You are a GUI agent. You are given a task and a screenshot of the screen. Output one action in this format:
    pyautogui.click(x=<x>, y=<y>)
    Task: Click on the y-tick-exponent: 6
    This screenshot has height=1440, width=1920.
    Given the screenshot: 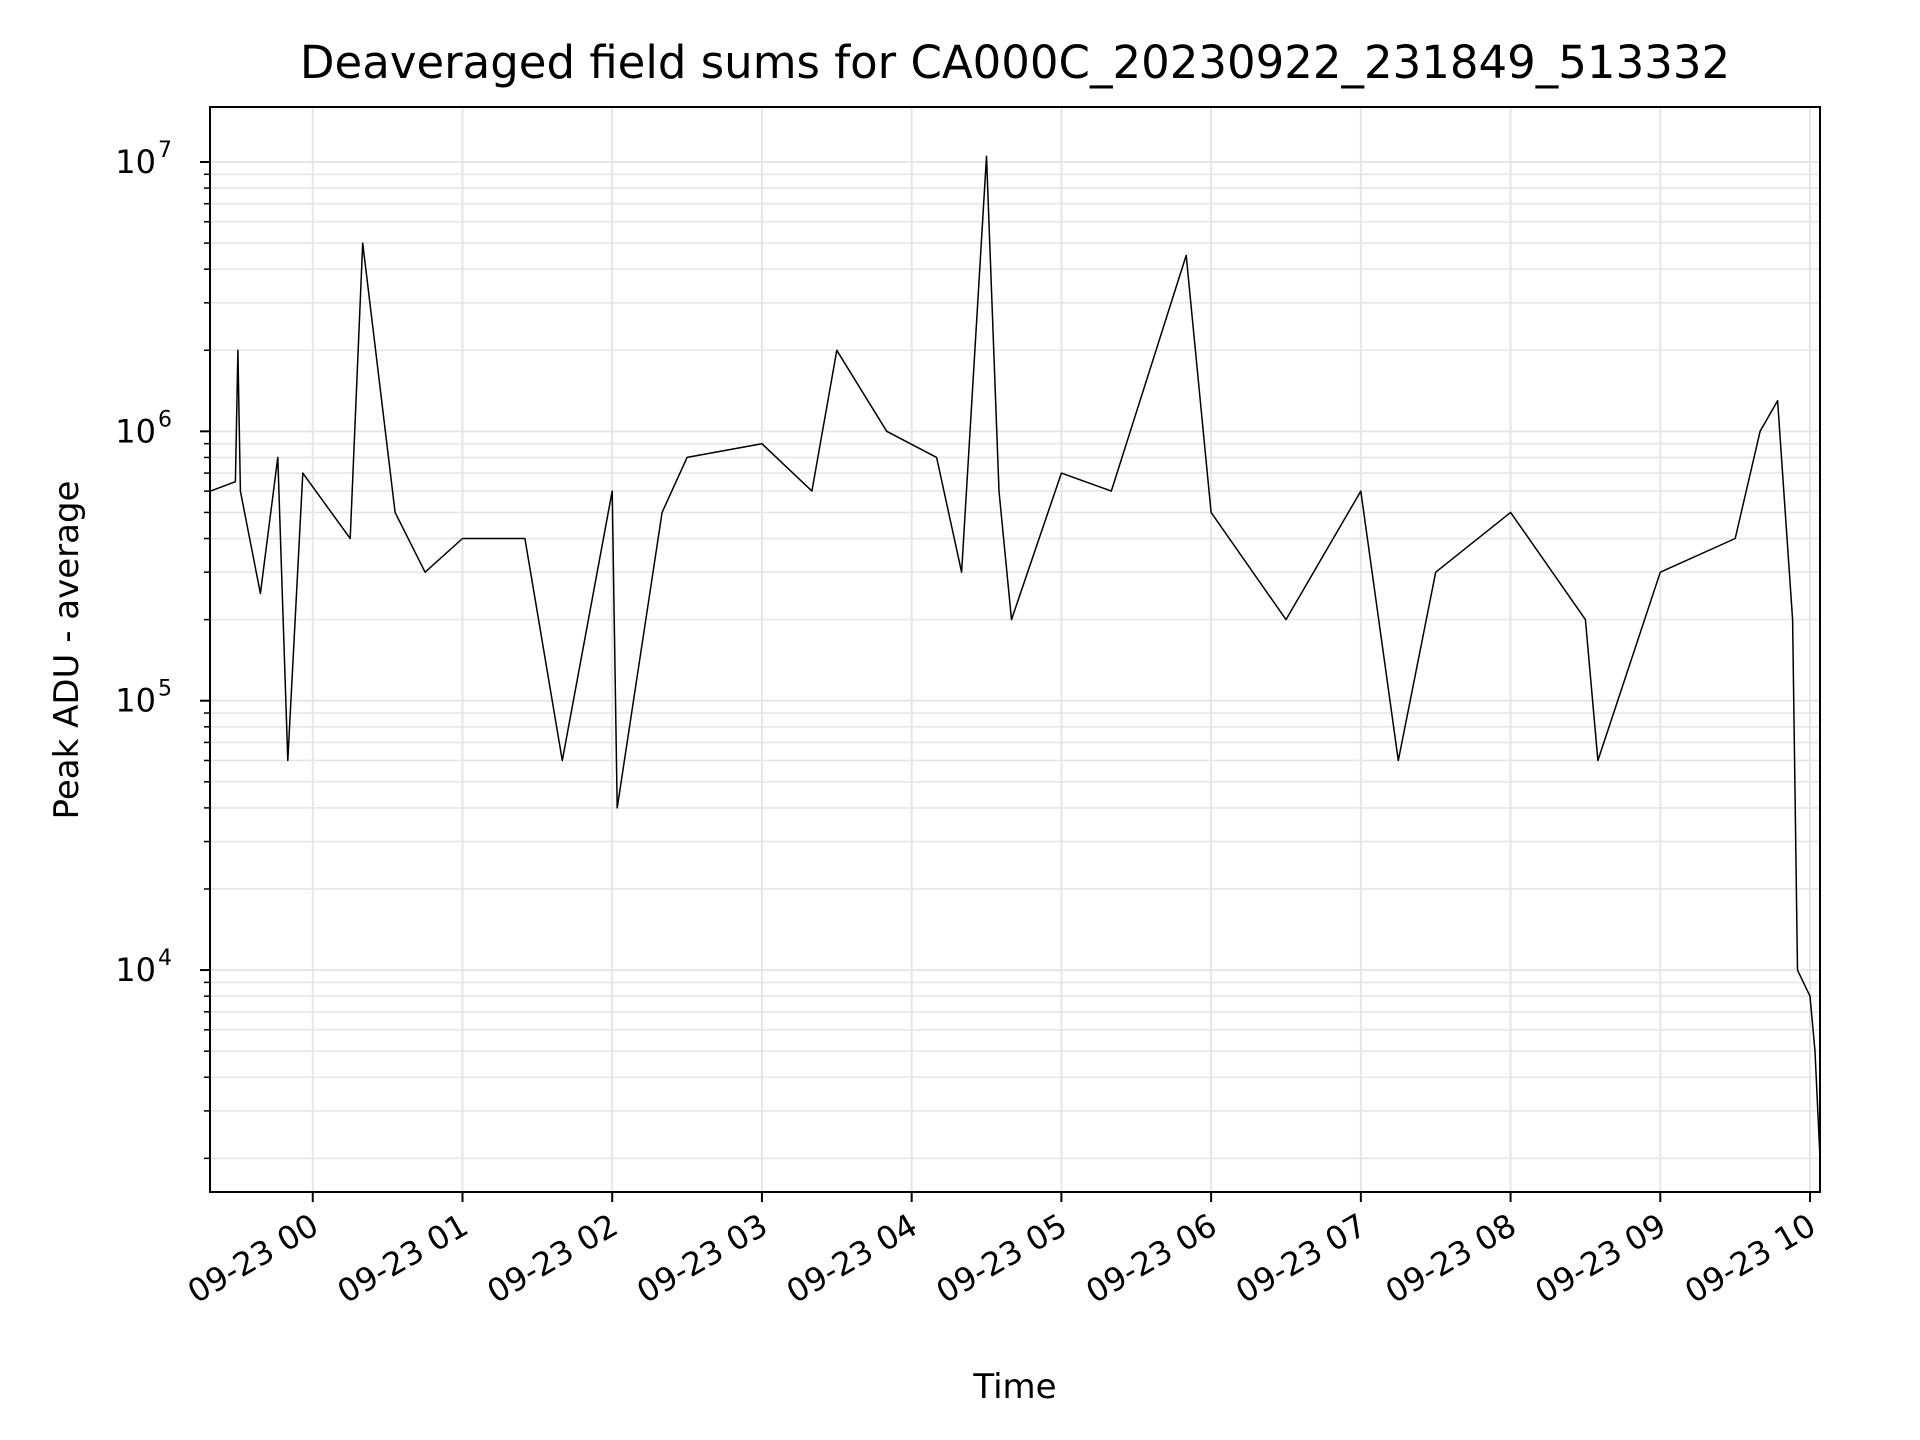 What is the action you would take?
    pyautogui.click(x=165, y=419)
    